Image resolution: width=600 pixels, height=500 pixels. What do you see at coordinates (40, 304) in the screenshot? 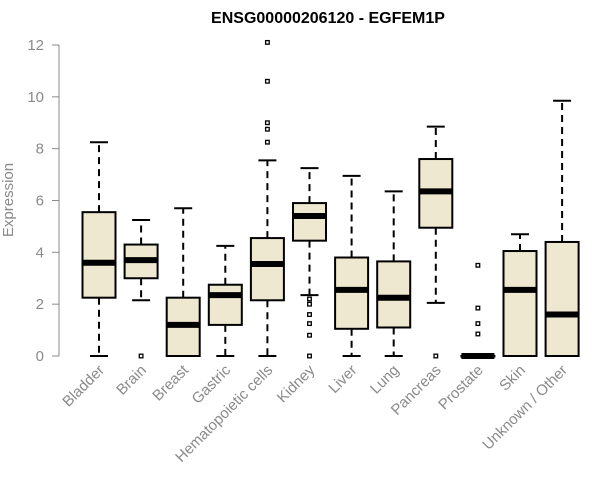
I see `y-tick-label: 2` at bounding box center [40, 304].